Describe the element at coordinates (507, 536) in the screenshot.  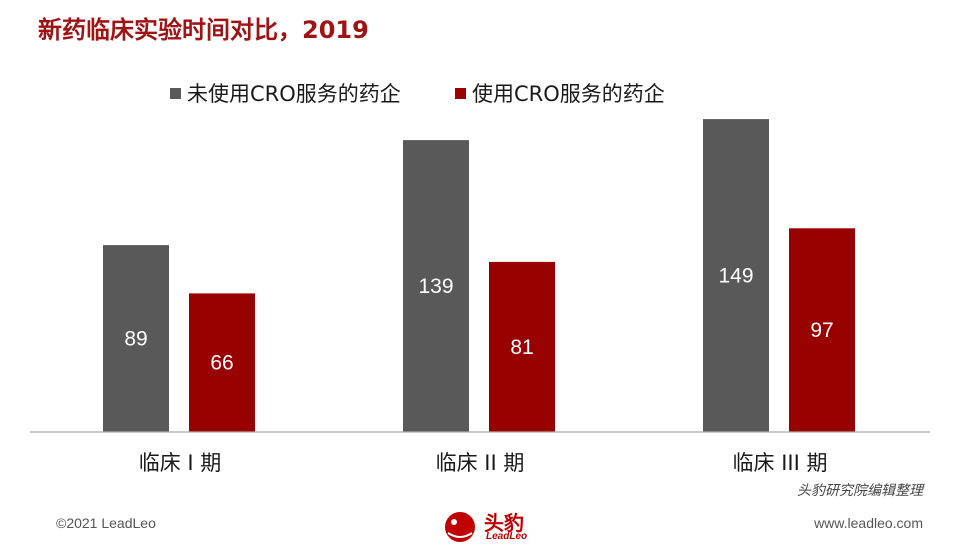
I see `logo-subtext: LeadLeo` at that location.